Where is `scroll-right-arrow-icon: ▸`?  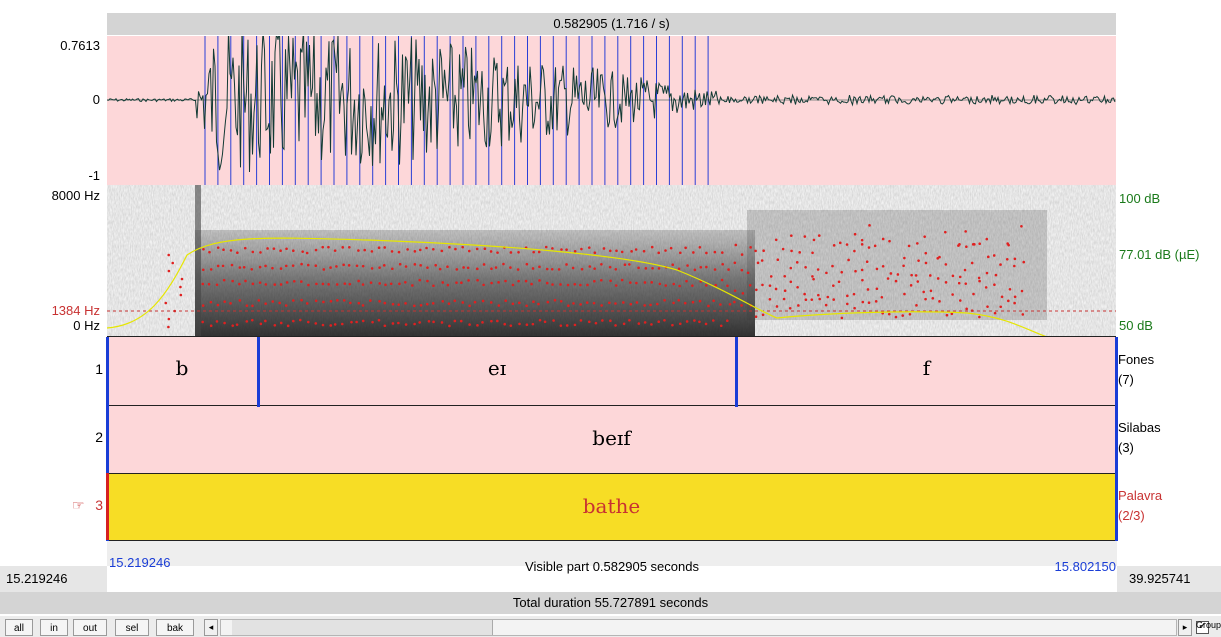 scroll-right-arrow-icon: ▸ is located at coordinates (1185, 627).